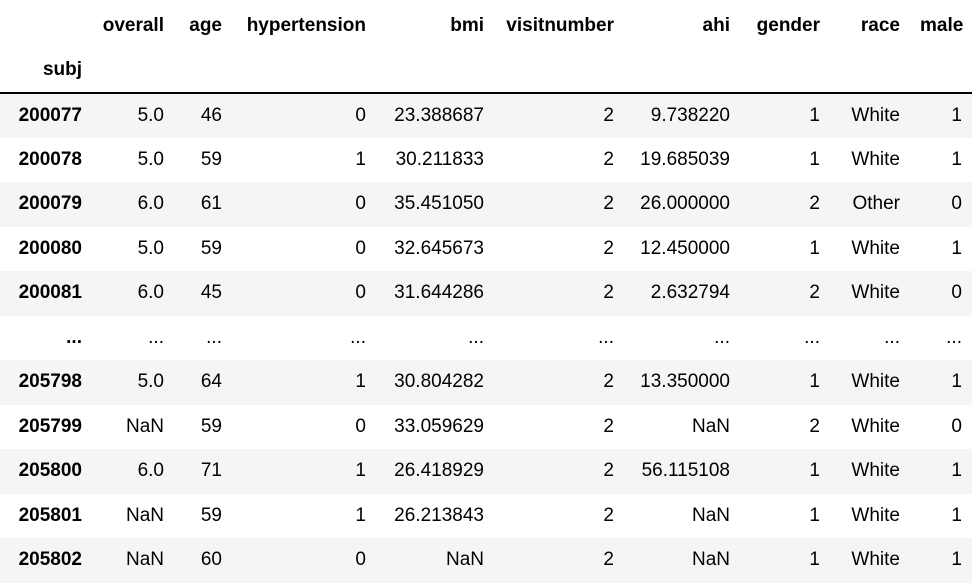  Describe the element at coordinates (788, 25) in the screenshot. I see `column-header: gender` at that location.